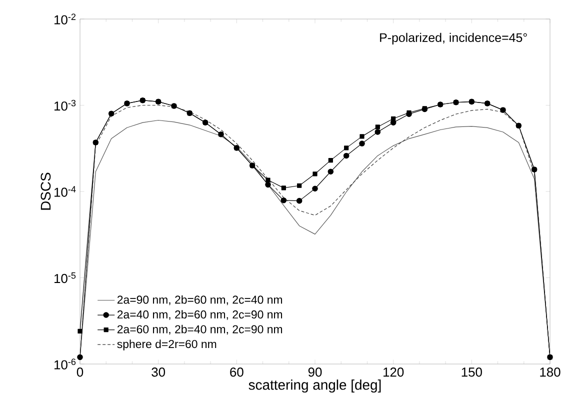 The height and width of the screenshot is (415, 577). I want to click on x-tick-label: 30, so click(159, 372).